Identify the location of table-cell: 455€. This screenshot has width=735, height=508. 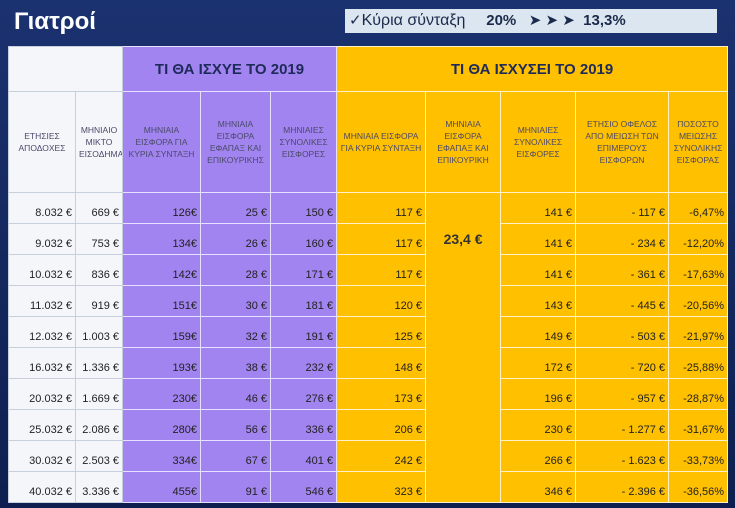
(161, 487).